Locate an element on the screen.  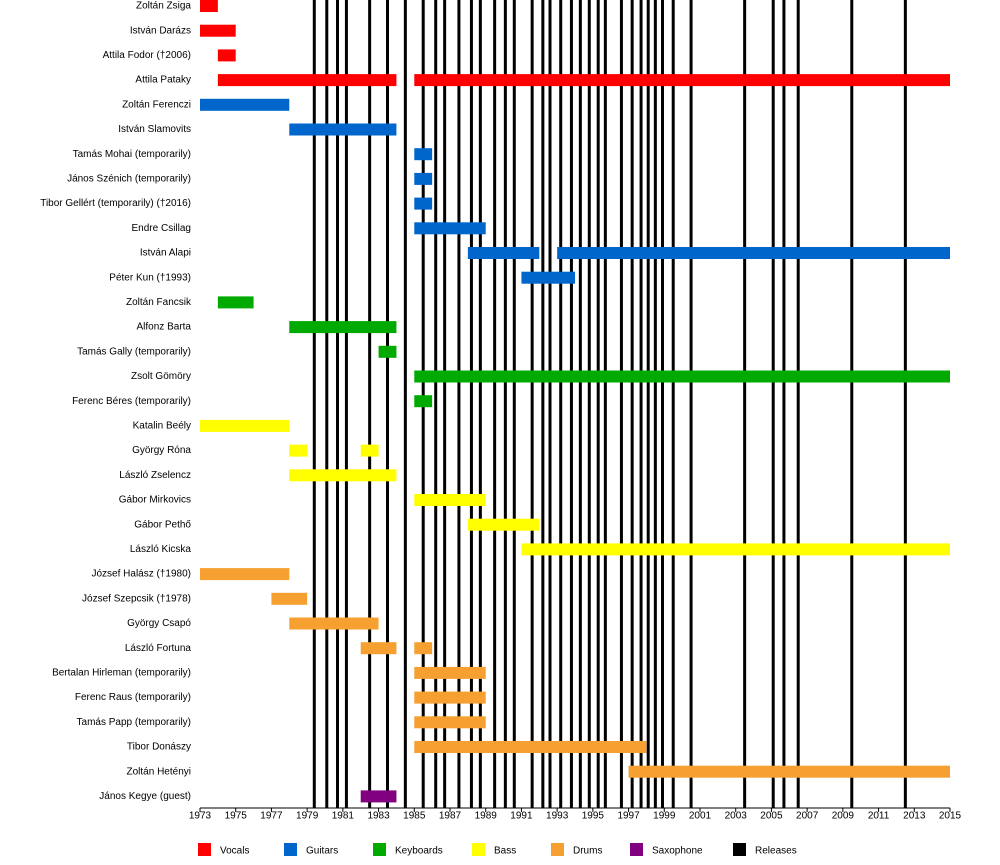
x-tick-label: 1993 is located at coordinates (557, 816).